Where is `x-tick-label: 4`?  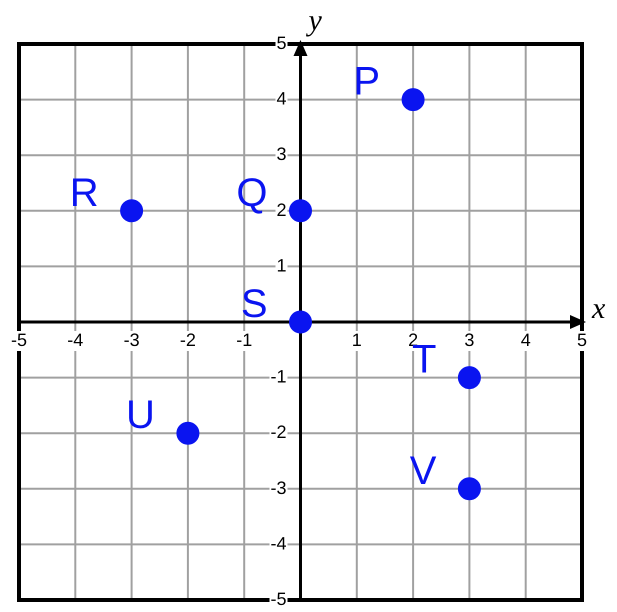 x-tick-label: 4 is located at coordinates (525, 340).